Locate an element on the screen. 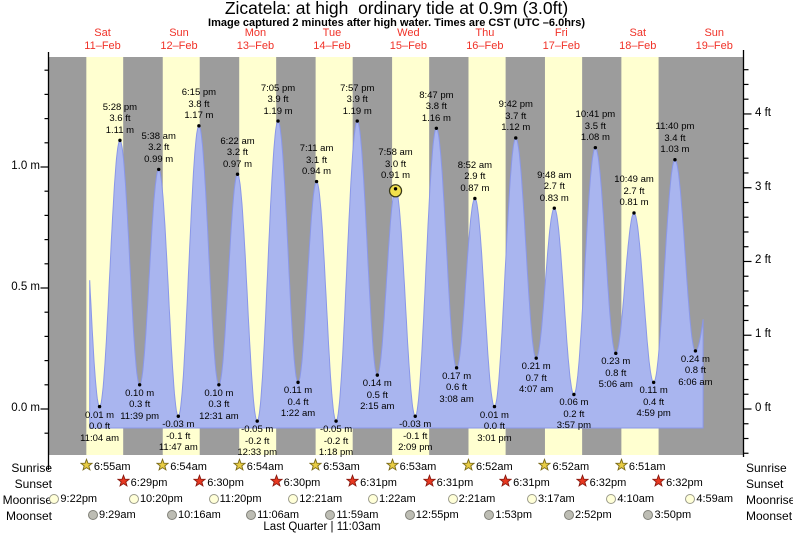  sunset-event: 6:29pm is located at coordinates (142, 482).